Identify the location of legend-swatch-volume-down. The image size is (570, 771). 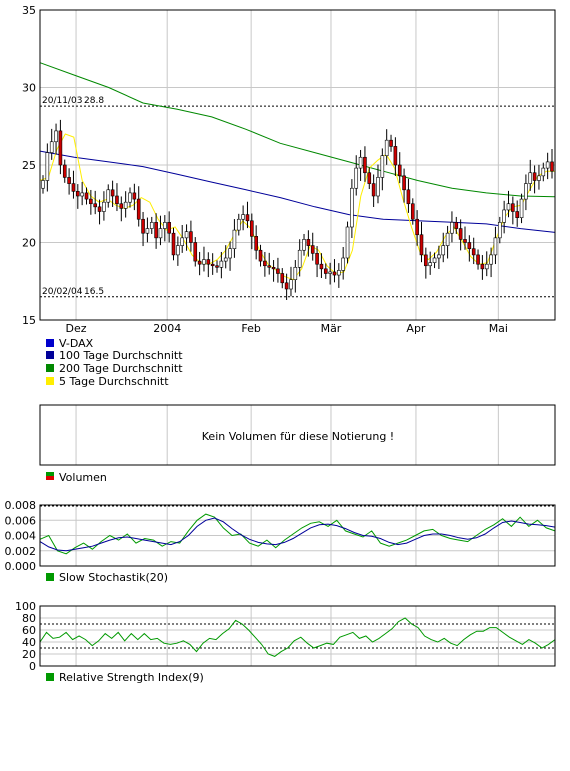
(50, 478).